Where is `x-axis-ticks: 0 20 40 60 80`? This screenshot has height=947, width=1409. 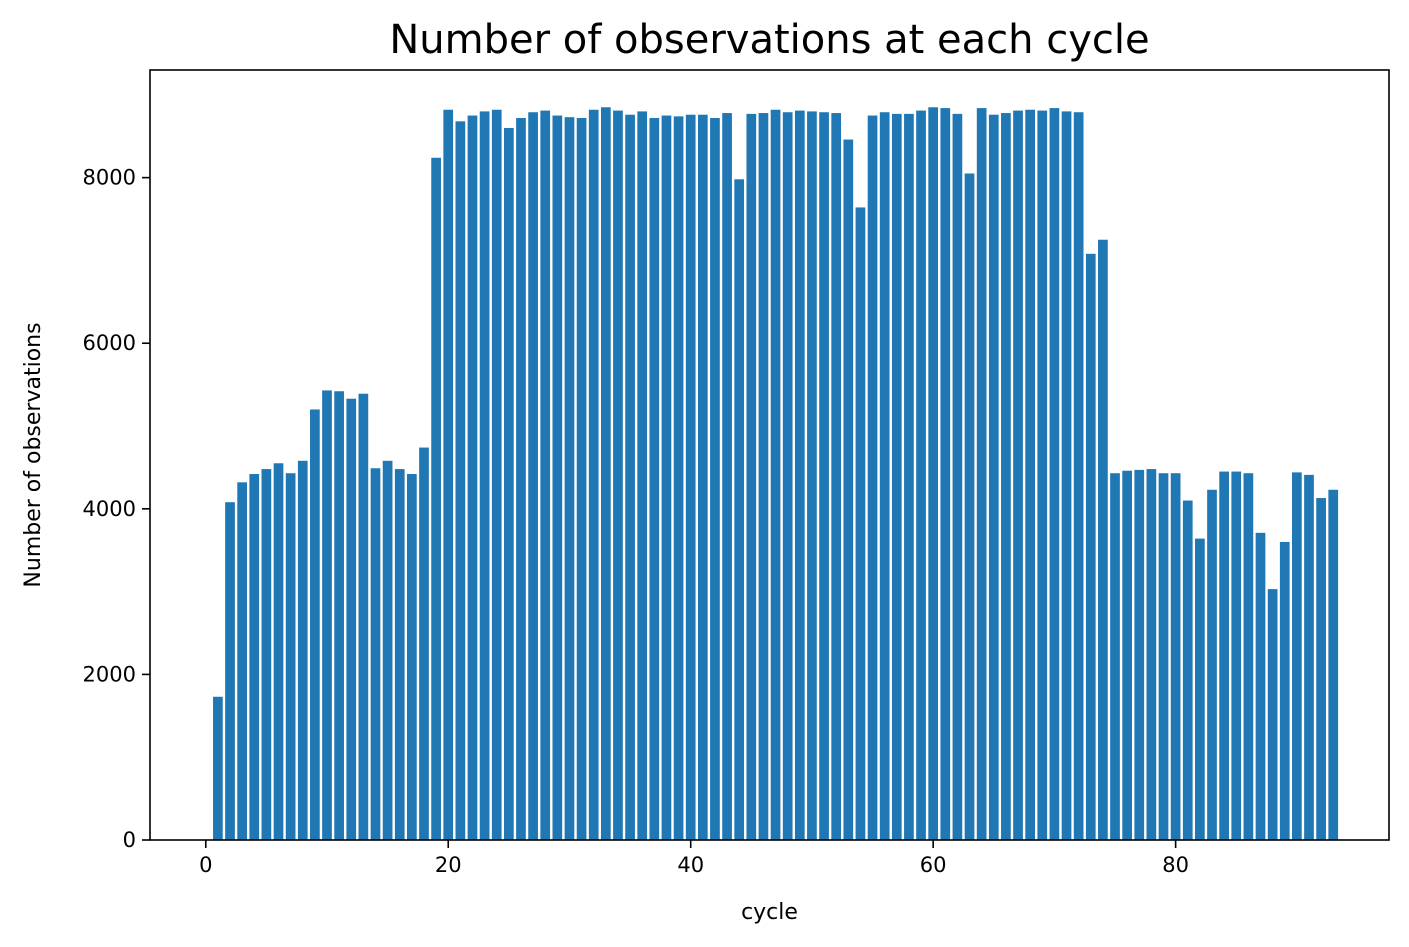 x-axis-ticks: 0 20 40 60 80 is located at coordinates (694, 858).